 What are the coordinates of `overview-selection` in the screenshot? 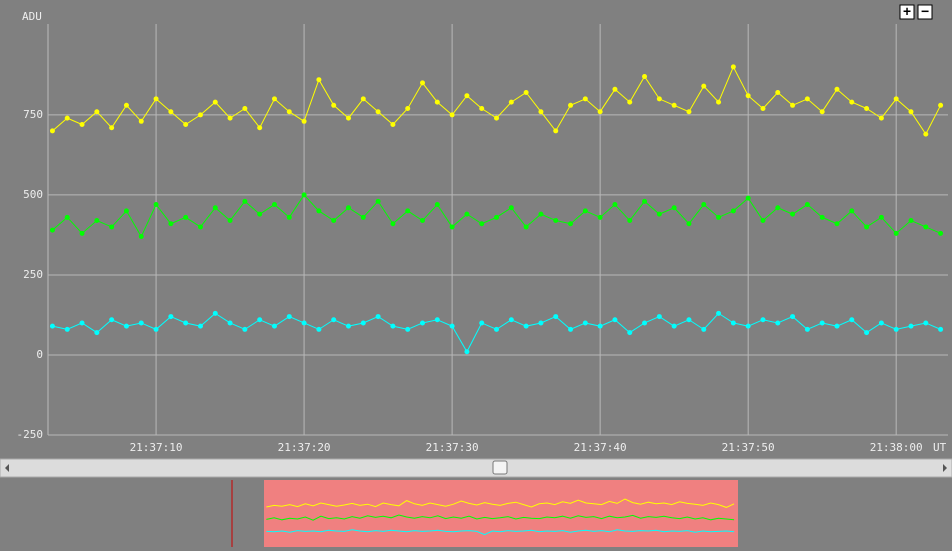 It's located at (501, 513).